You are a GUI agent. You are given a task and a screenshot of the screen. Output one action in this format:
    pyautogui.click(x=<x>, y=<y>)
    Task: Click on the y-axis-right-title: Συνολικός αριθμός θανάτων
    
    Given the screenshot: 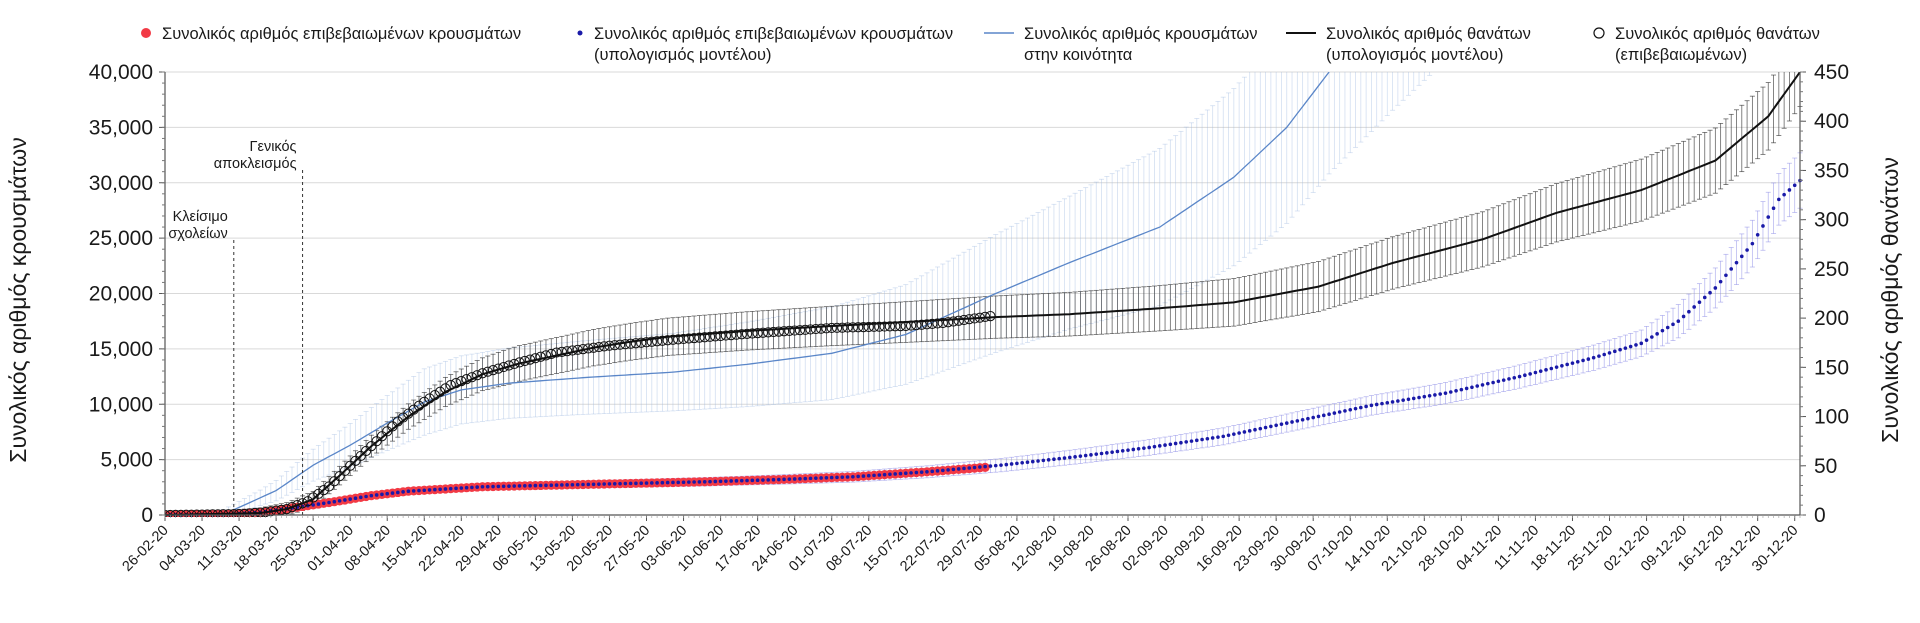 What is the action you would take?
    pyautogui.click(x=1890, y=300)
    